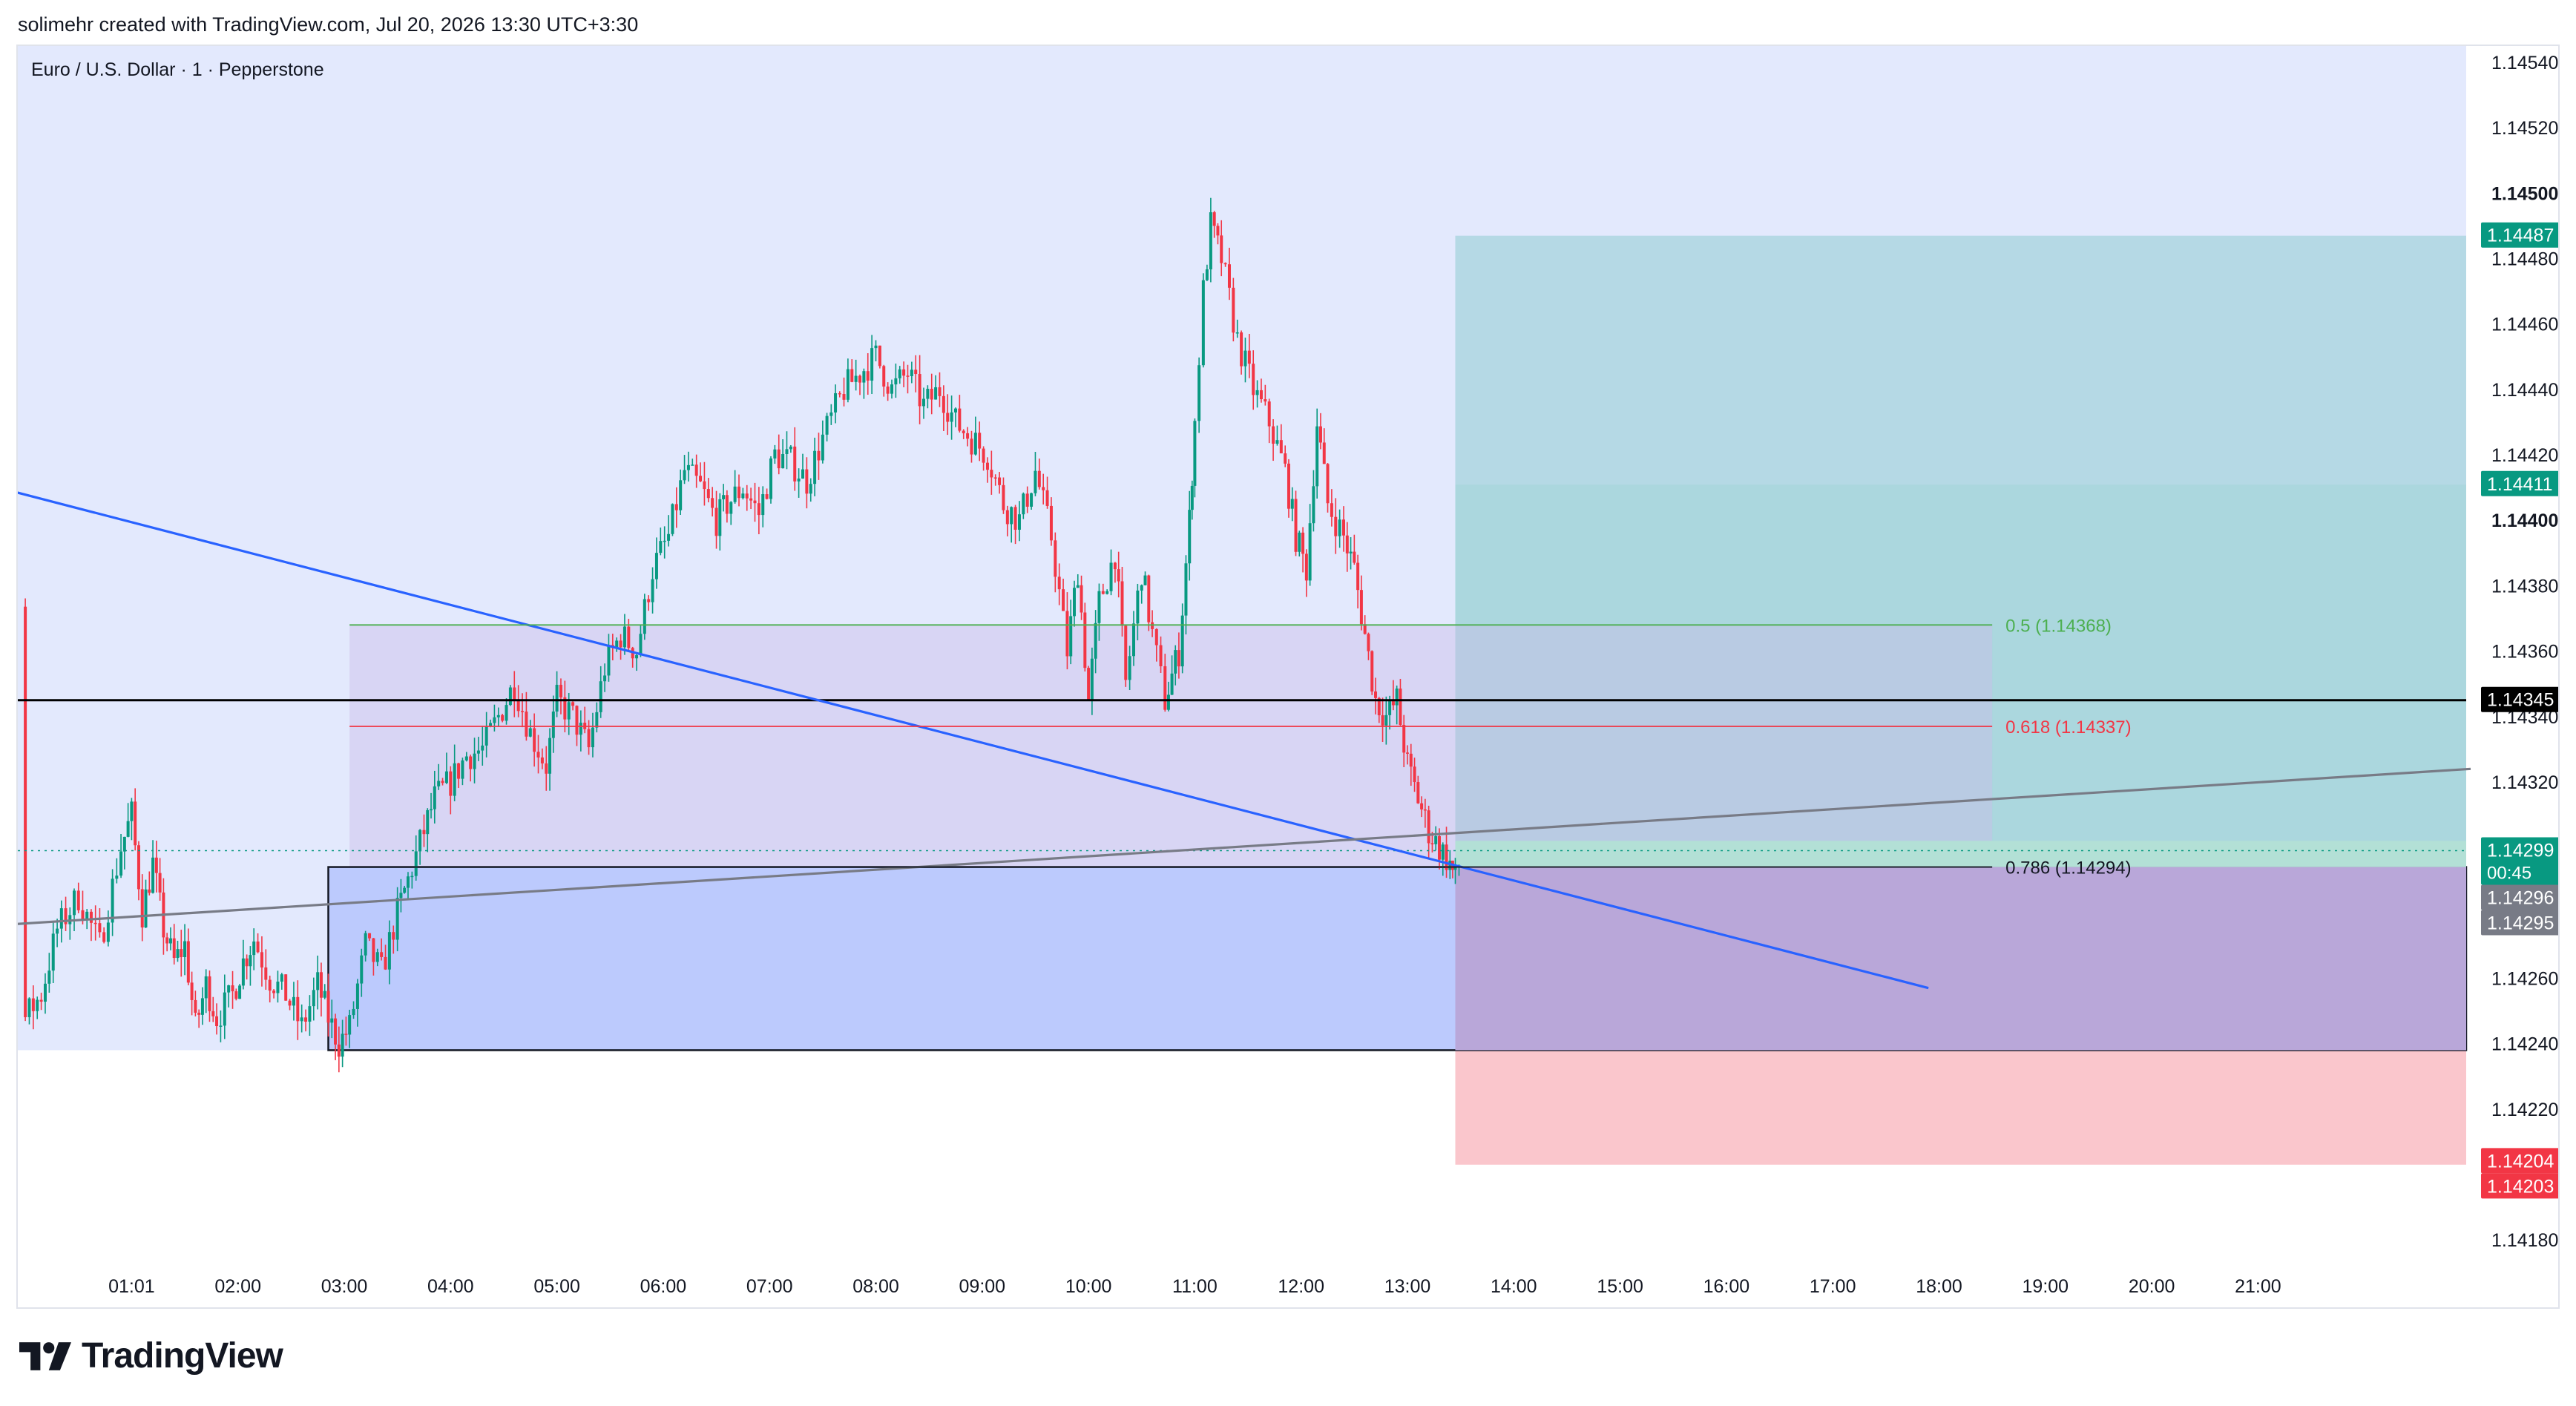 The height and width of the screenshot is (1406, 2576). I want to click on x-tick-label: 06:00, so click(663, 1286).